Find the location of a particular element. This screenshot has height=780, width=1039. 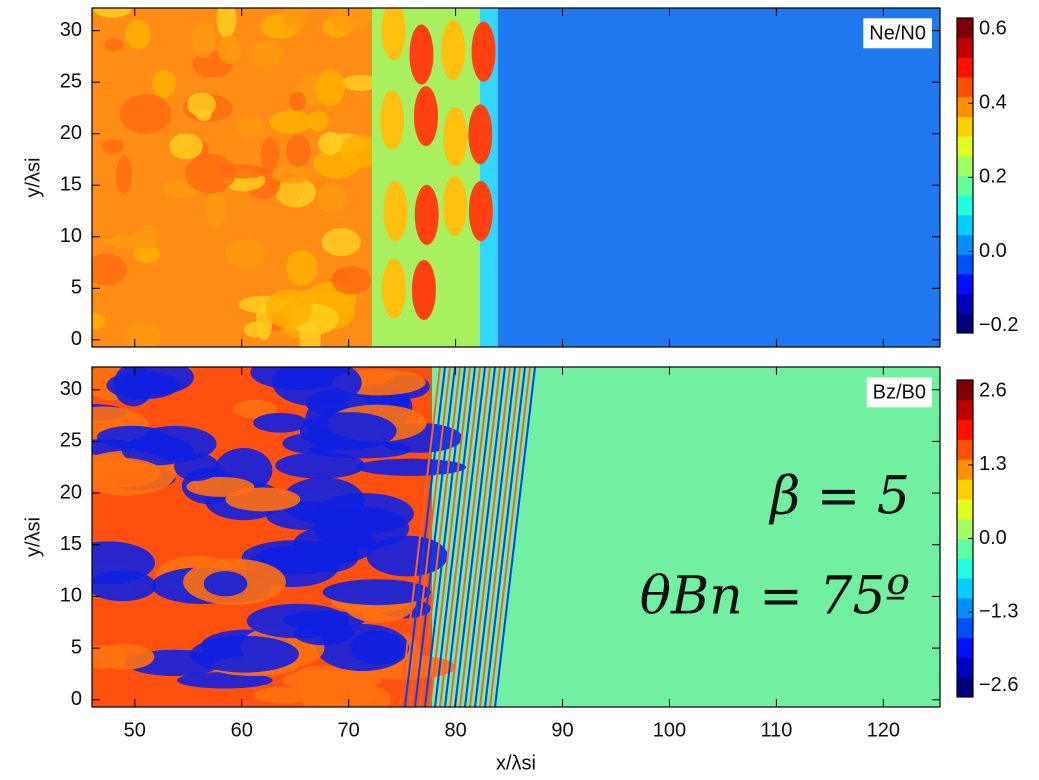

colorbar-frame is located at coordinates (965, 175).